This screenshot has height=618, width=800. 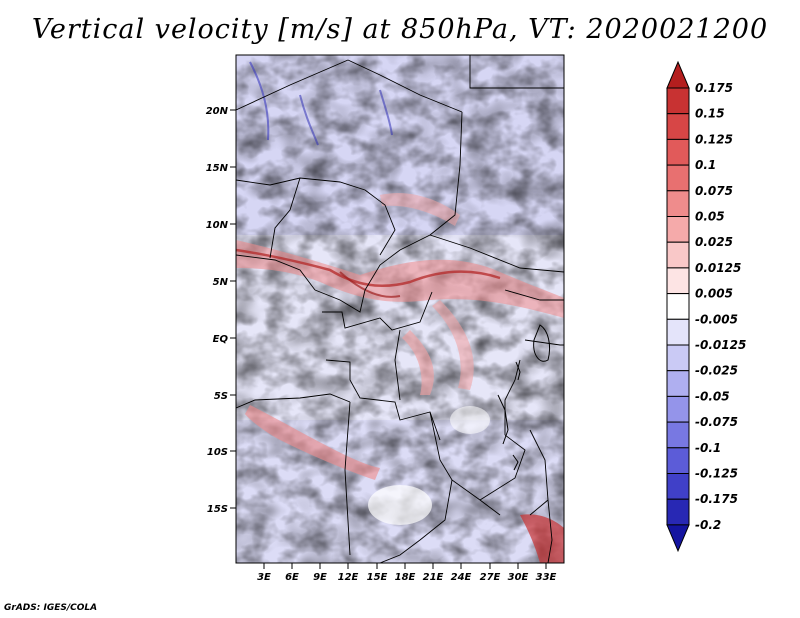 What do you see at coordinates (714, 191) in the screenshot?
I see `colorbar-label: 0.075` at bounding box center [714, 191].